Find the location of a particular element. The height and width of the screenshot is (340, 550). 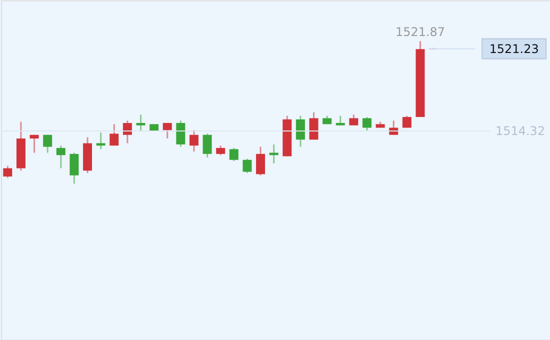

ref-line-label: 1514.32 is located at coordinates (521, 131).